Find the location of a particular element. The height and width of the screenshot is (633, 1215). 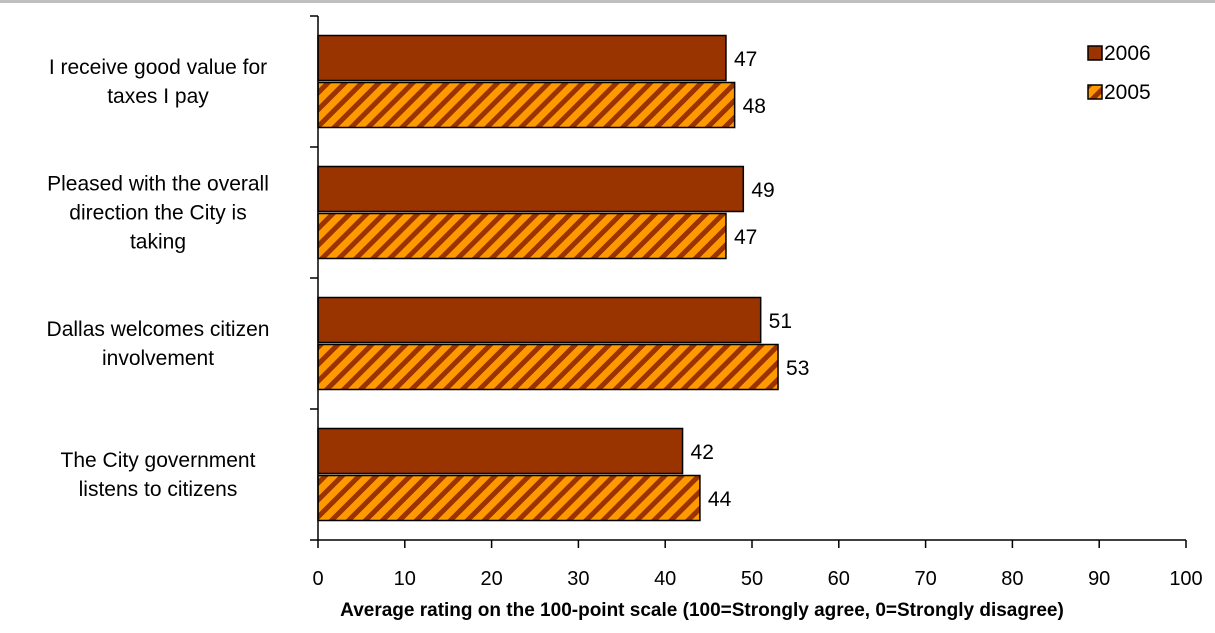

category-label-line: listens to citizens is located at coordinates (158, 489).